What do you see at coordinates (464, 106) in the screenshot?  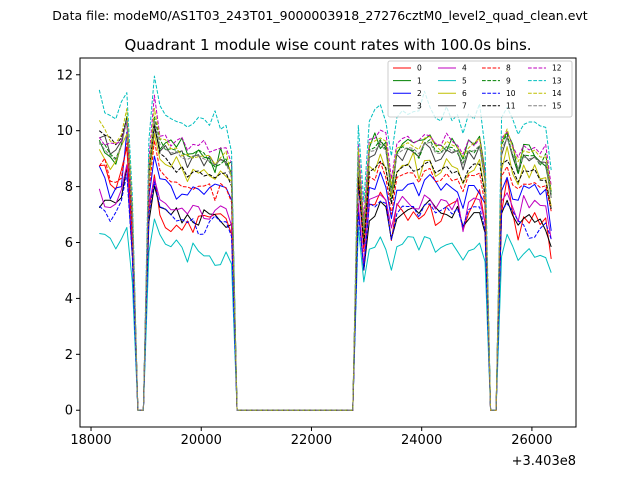 I see `legend-label-7: 7` at bounding box center [464, 106].